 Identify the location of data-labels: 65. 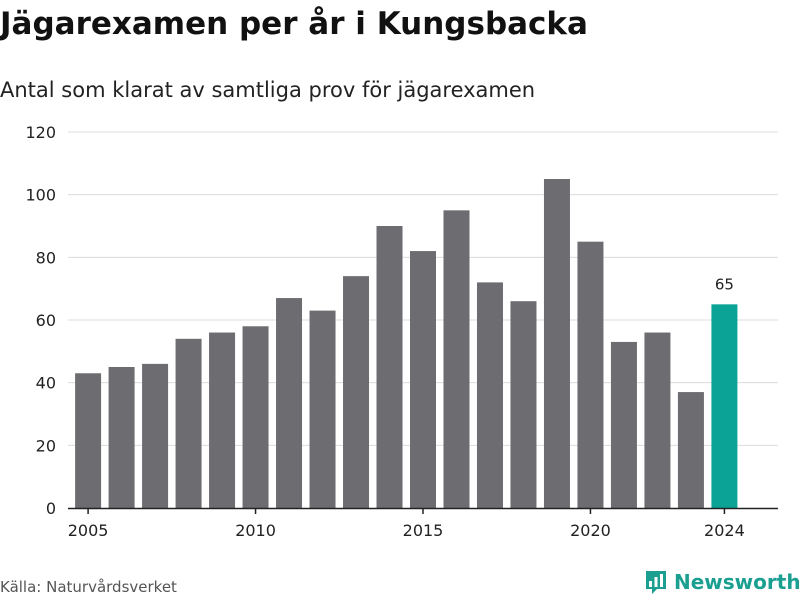
(724, 284).